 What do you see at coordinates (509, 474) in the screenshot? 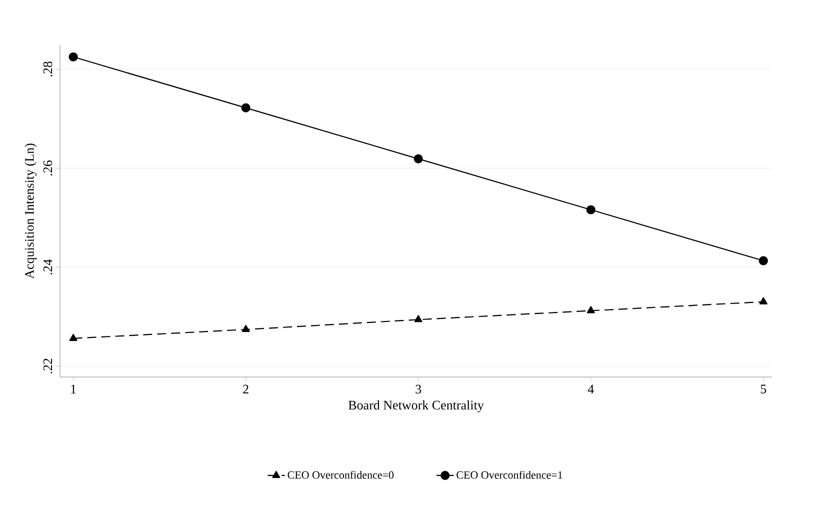
I see `legend-label: CEO Overconfidence=1` at bounding box center [509, 474].